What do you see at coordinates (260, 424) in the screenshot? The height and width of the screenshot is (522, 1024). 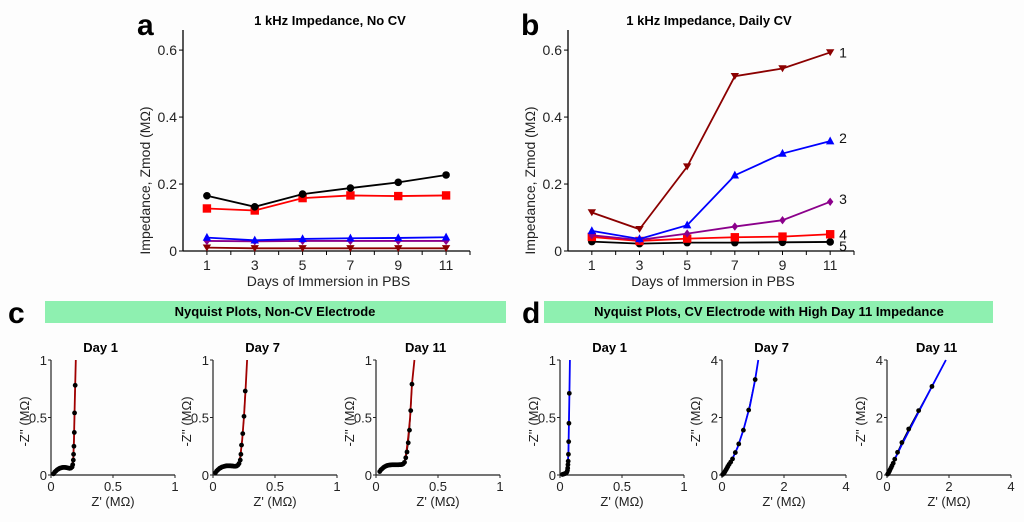 I see `nyquist-c-day7: Day 7 0 0.5 1 0 0.5 1 Z' (MΩ) -Z'' (MΩ)` at bounding box center [260, 424].